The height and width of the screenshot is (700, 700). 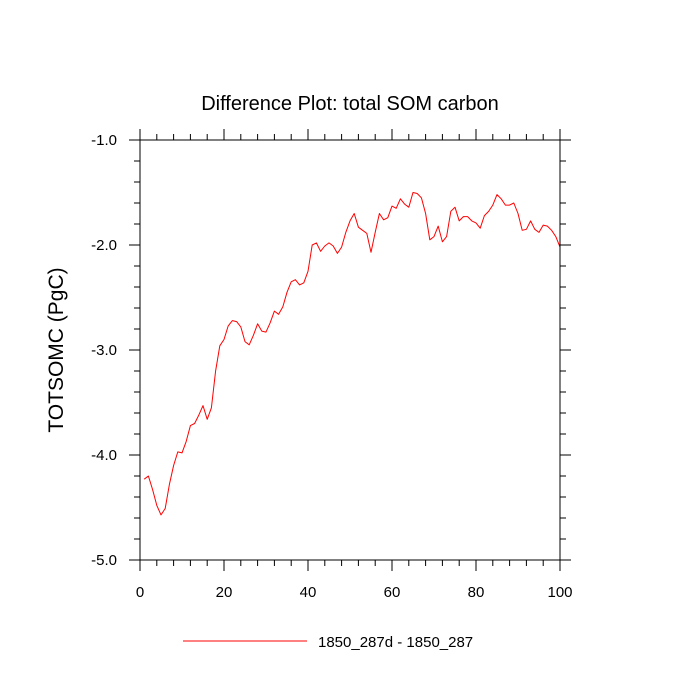 I want to click on x-tick-label: 20, so click(x=224, y=592).